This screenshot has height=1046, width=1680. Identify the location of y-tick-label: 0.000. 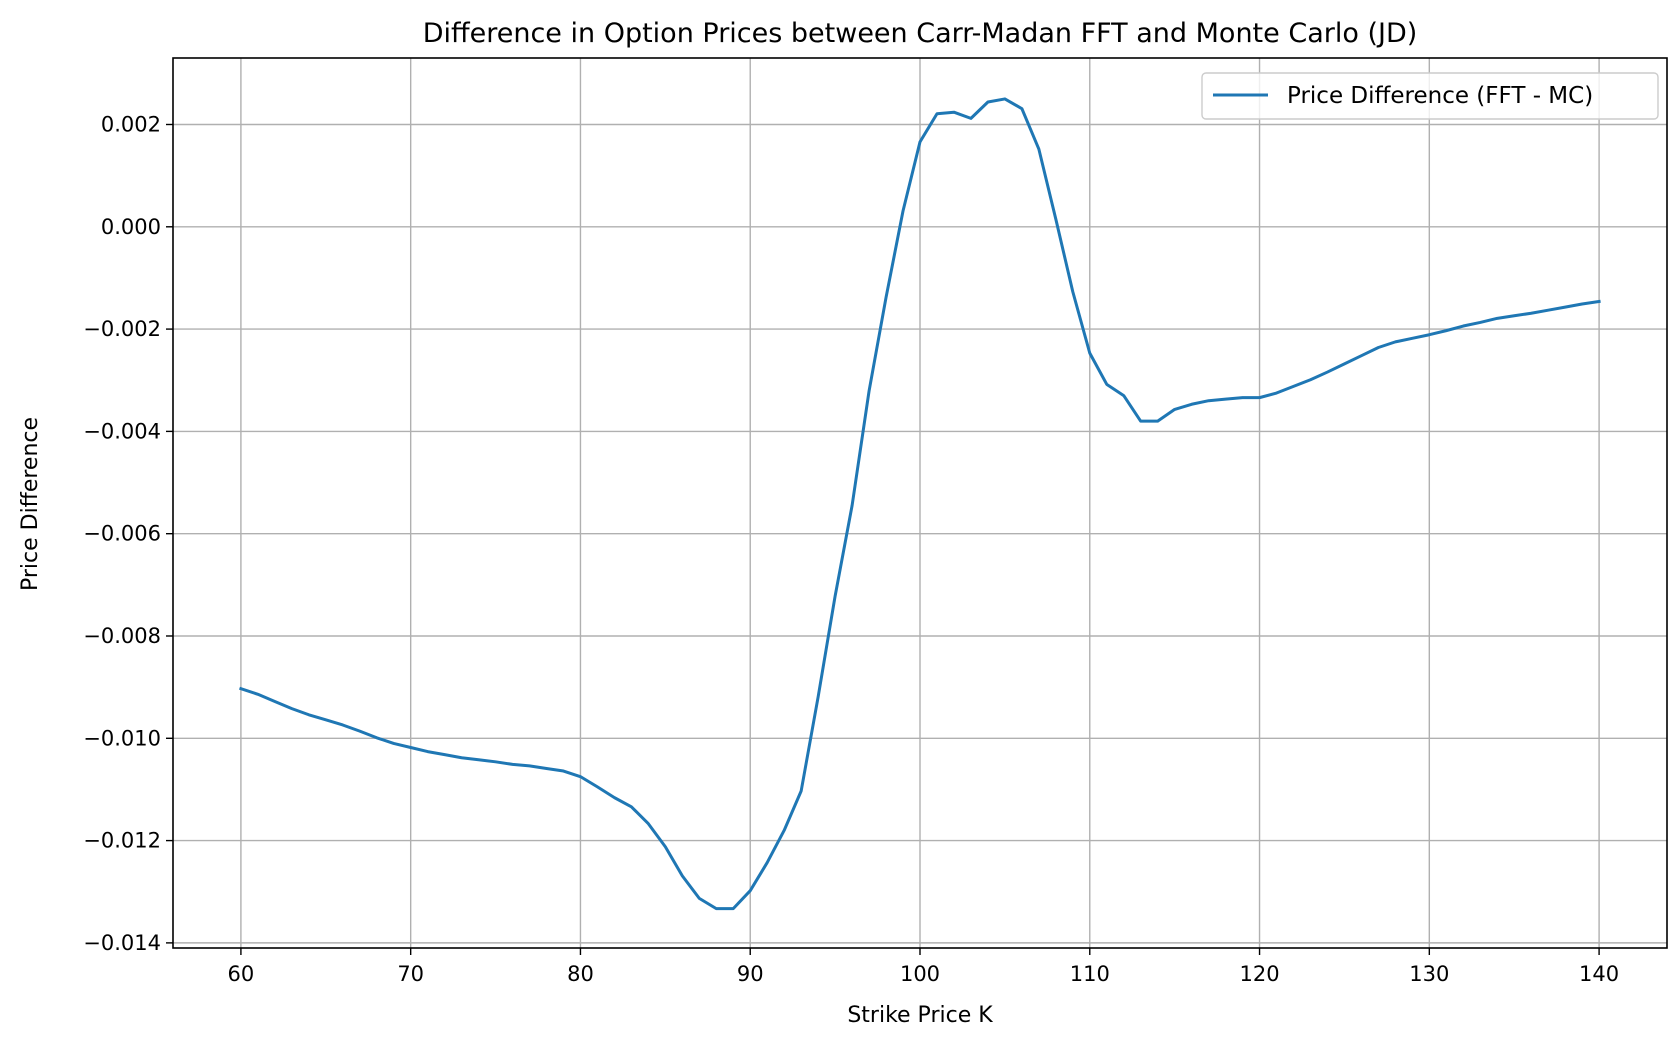
(131, 227).